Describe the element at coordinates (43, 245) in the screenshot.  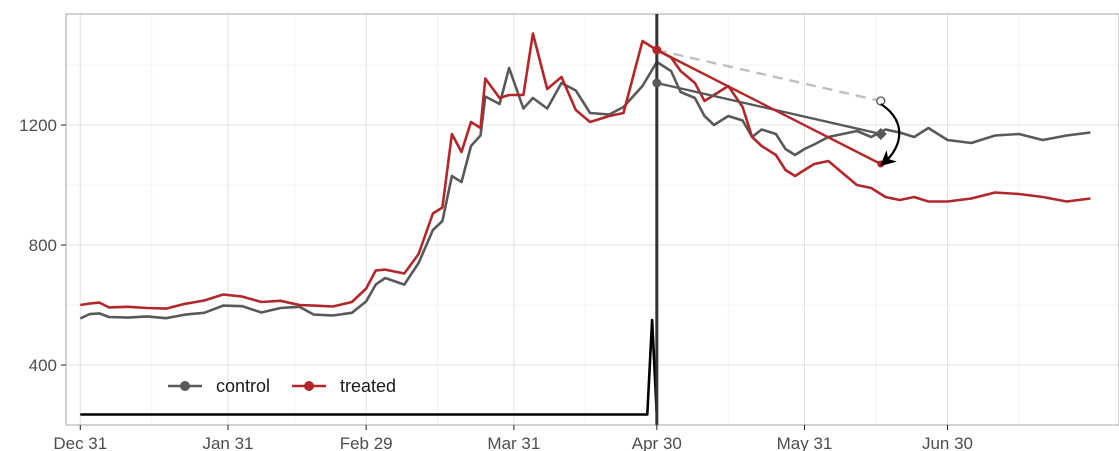
I see `y-tick-label: 800` at that location.